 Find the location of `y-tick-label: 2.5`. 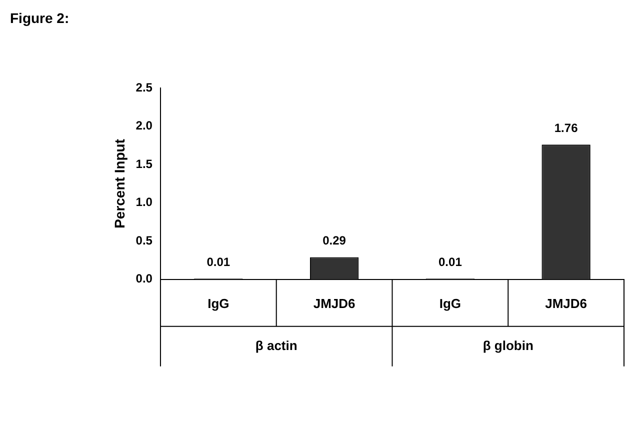

y-tick-label: 2.5 is located at coordinates (144, 87).